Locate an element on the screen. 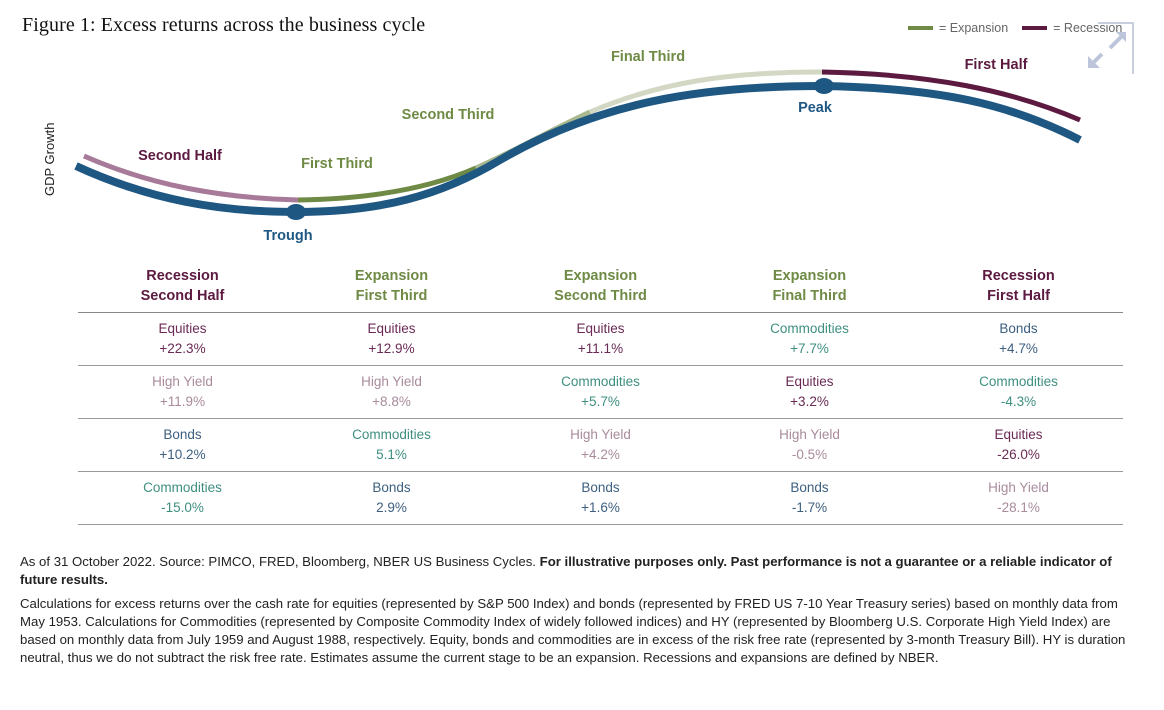 The width and height of the screenshot is (1164, 710). column-header: Recession Second Half is located at coordinates (182, 288).